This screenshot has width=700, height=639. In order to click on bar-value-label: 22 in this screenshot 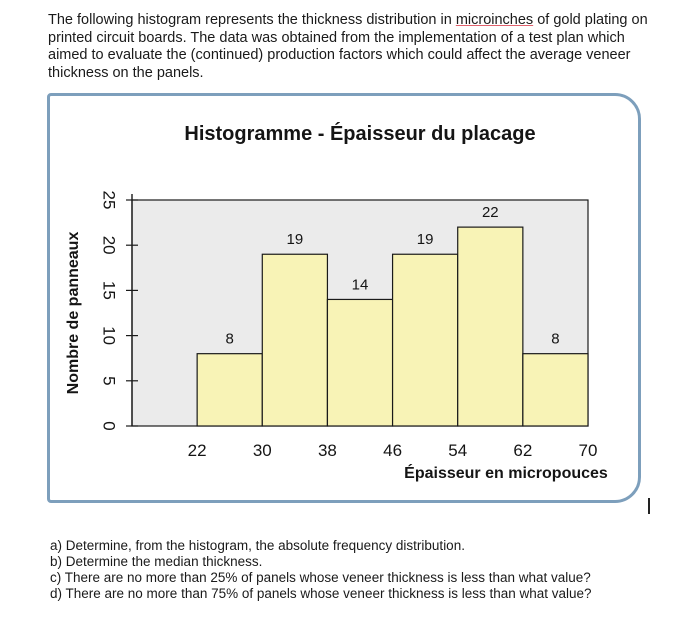, I will do `click(490, 212)`.